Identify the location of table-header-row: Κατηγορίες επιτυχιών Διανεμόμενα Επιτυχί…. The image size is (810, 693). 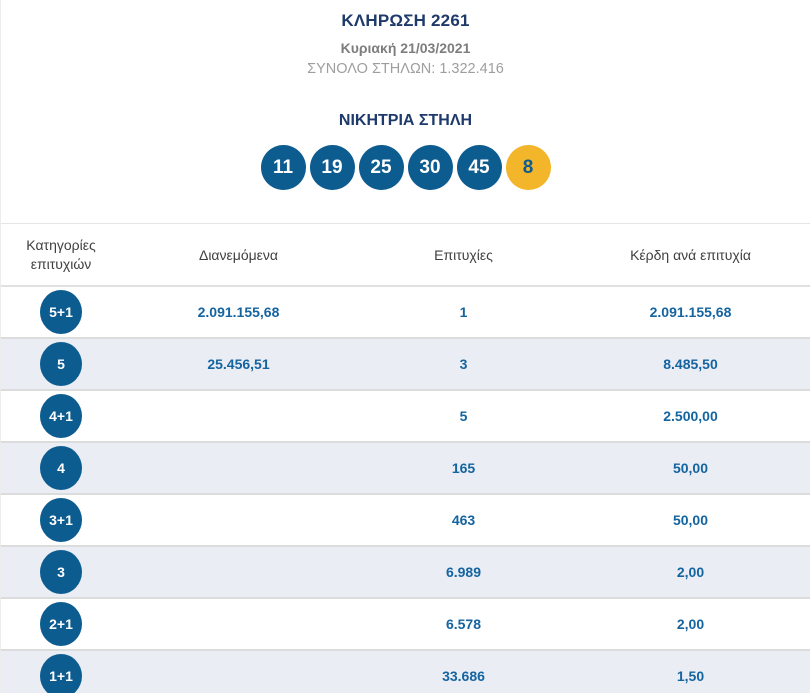
(405, 255).